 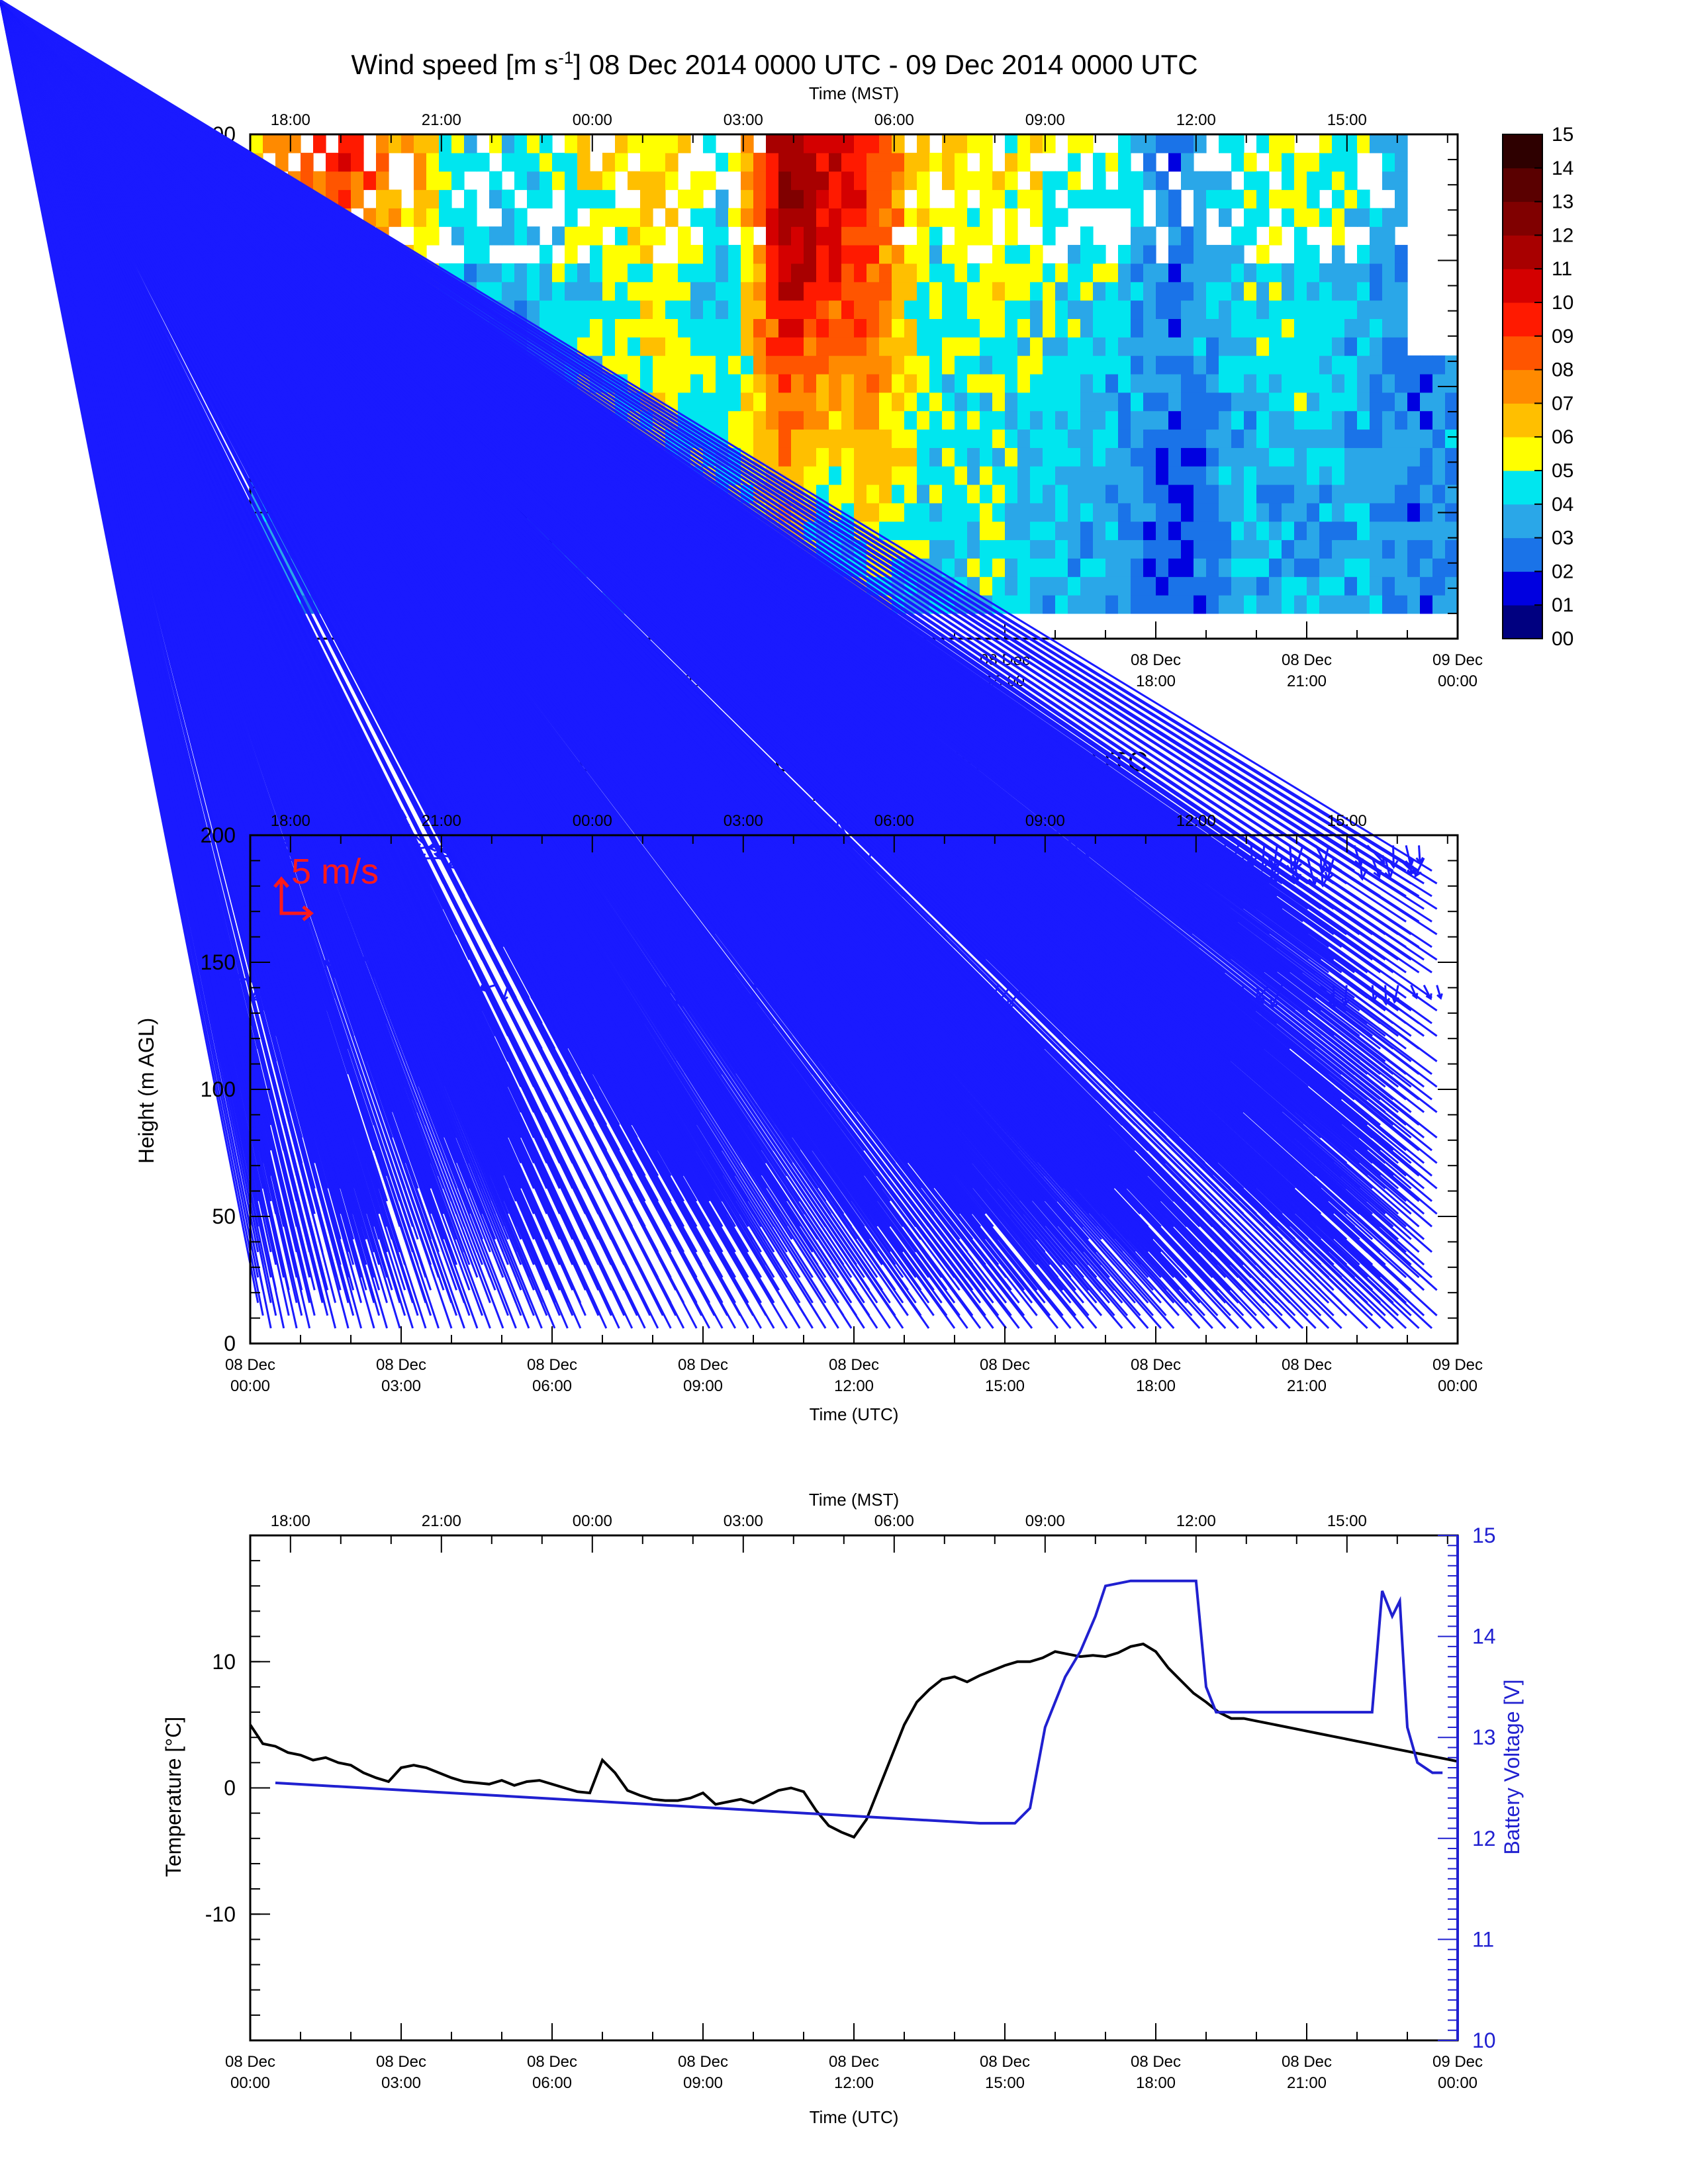 I want to click on colorbar-swatch, so click(x=1522, y=488).